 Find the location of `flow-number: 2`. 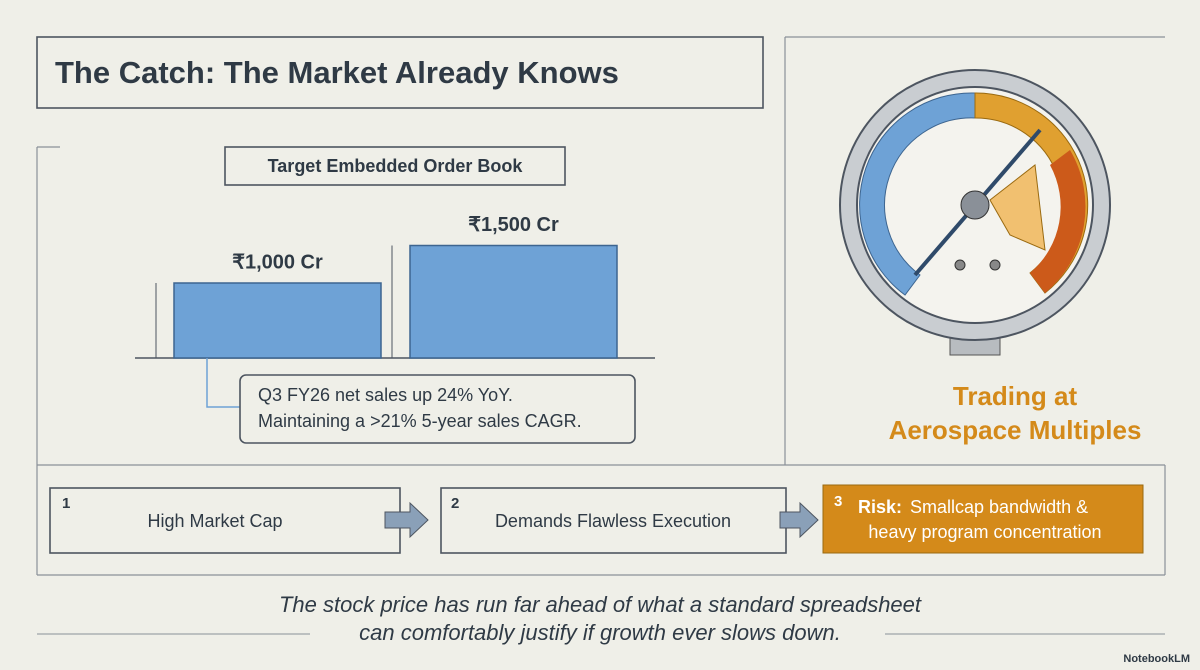

flow-number: 2 is located at coordinates (455, 503).